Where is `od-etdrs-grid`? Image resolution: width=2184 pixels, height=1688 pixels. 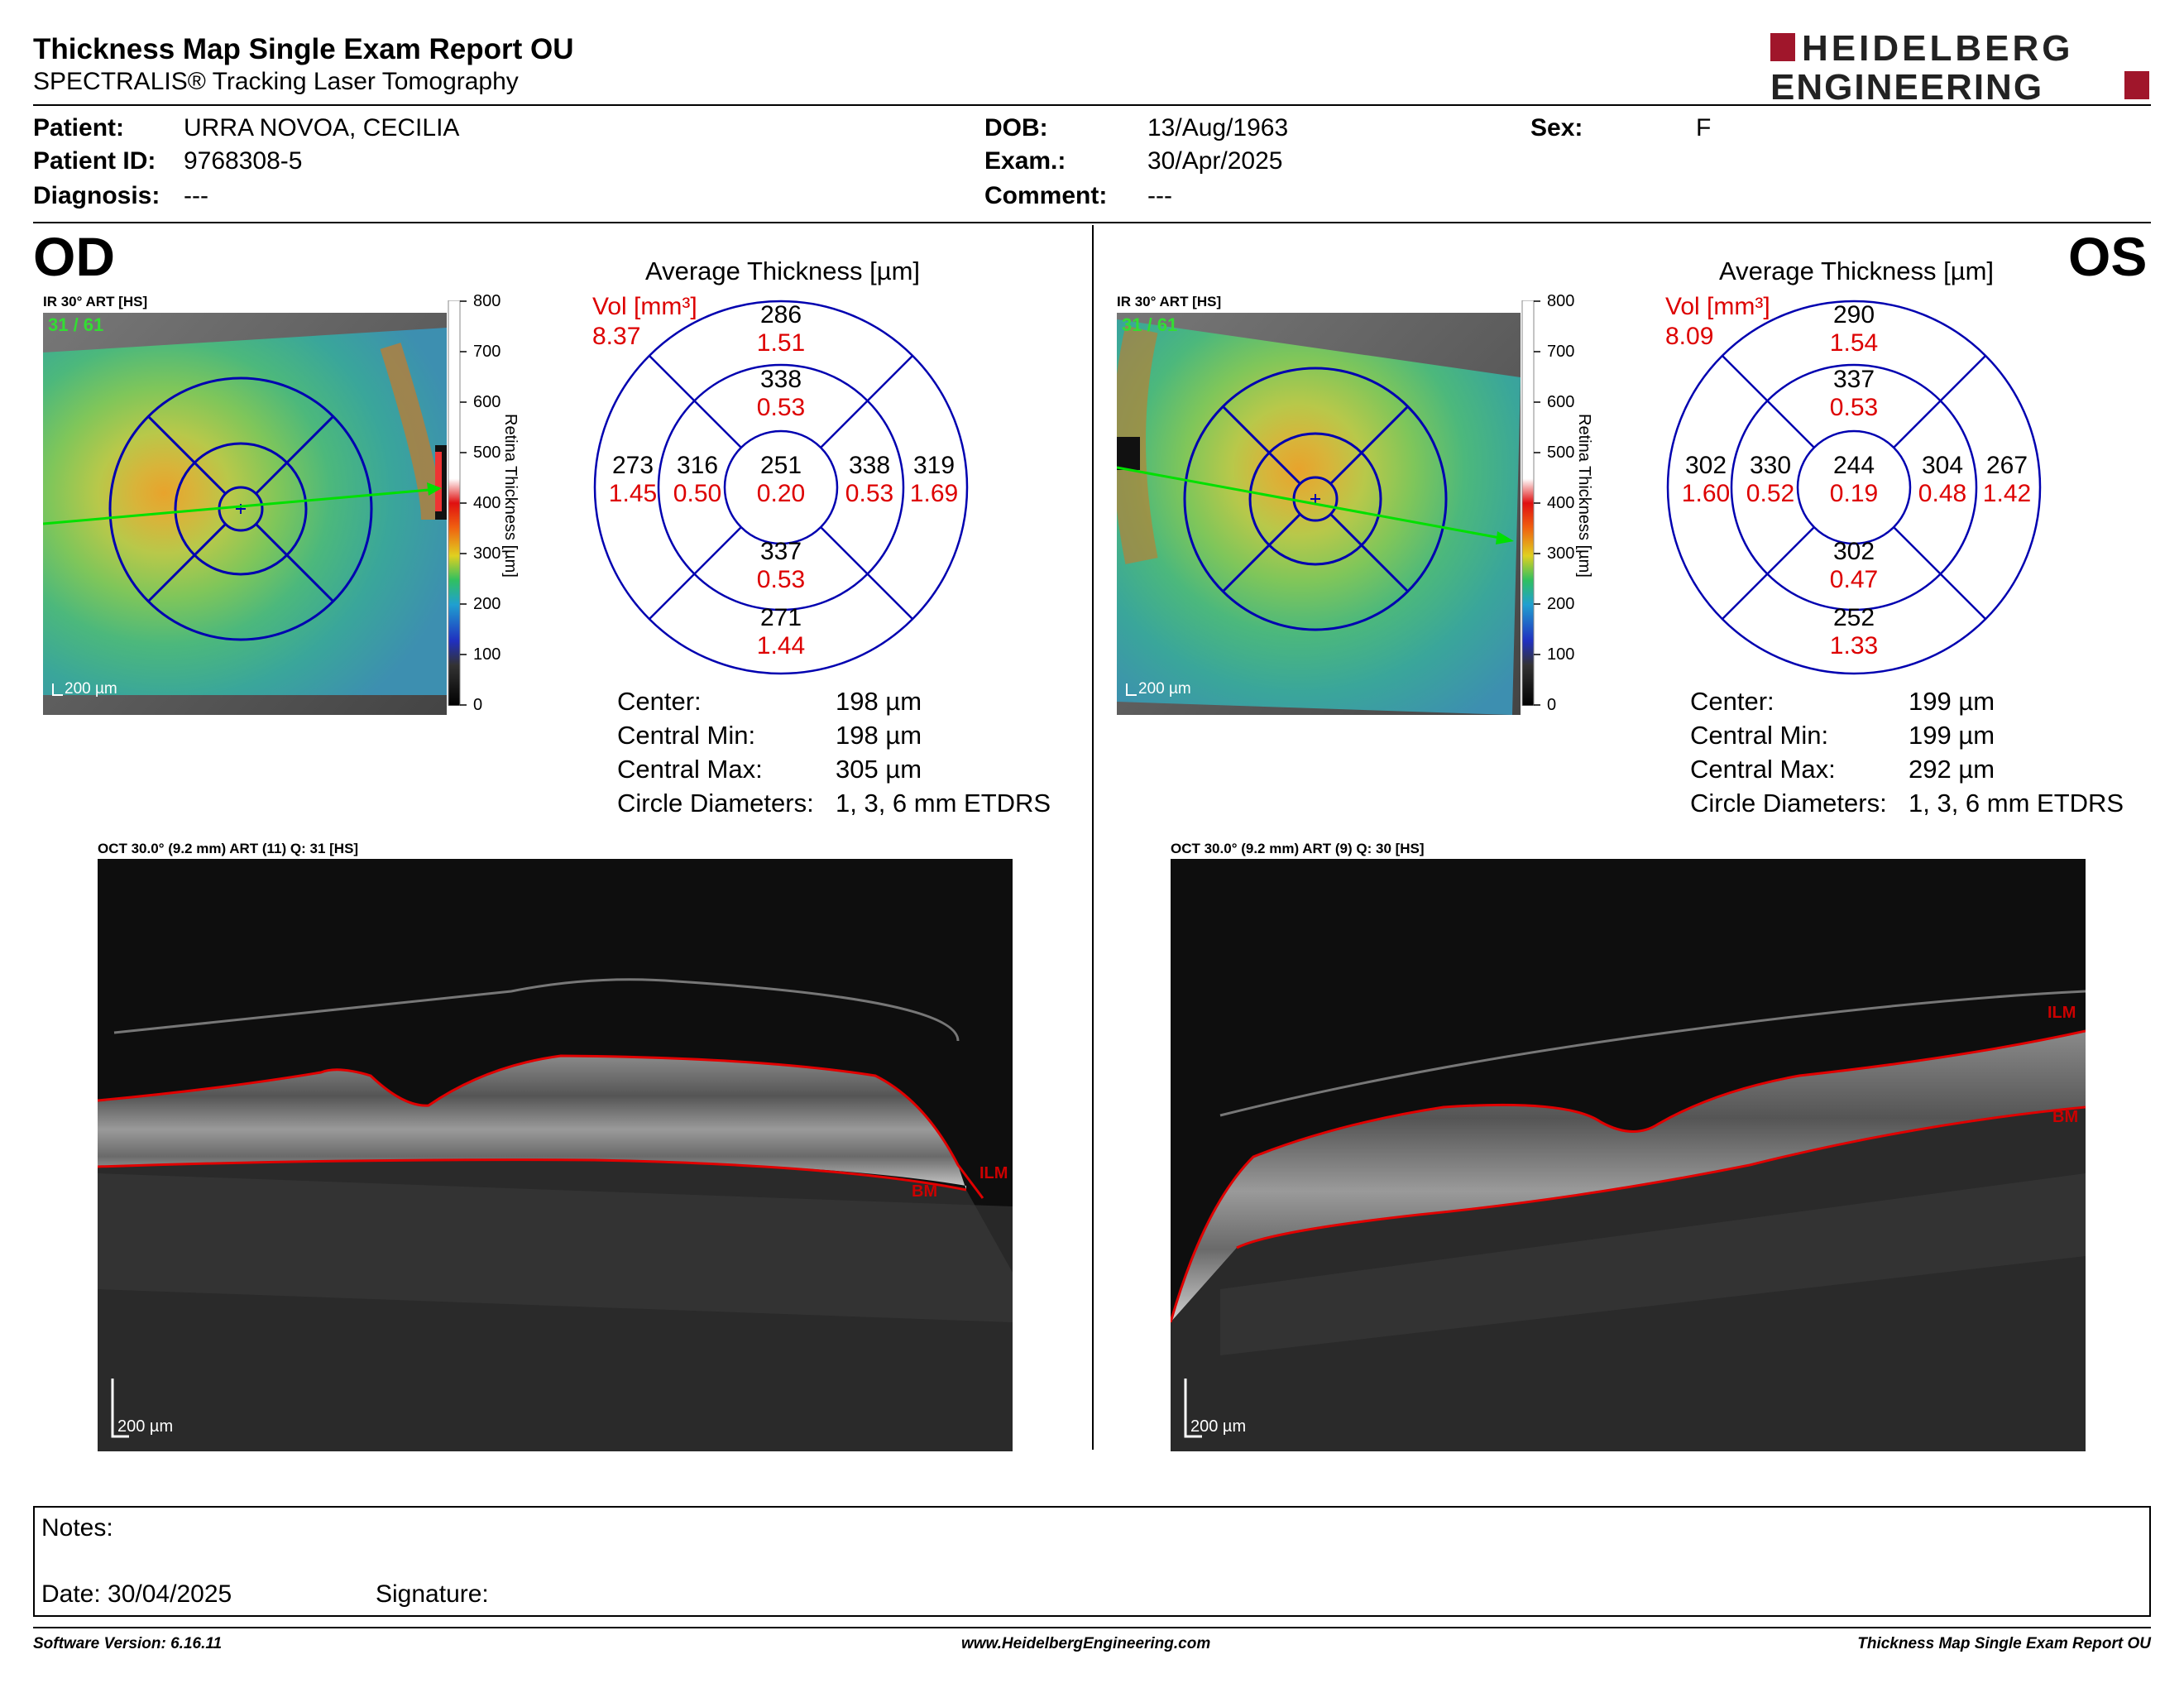
od-etdrs-grid is located at coordinates (781, 489).